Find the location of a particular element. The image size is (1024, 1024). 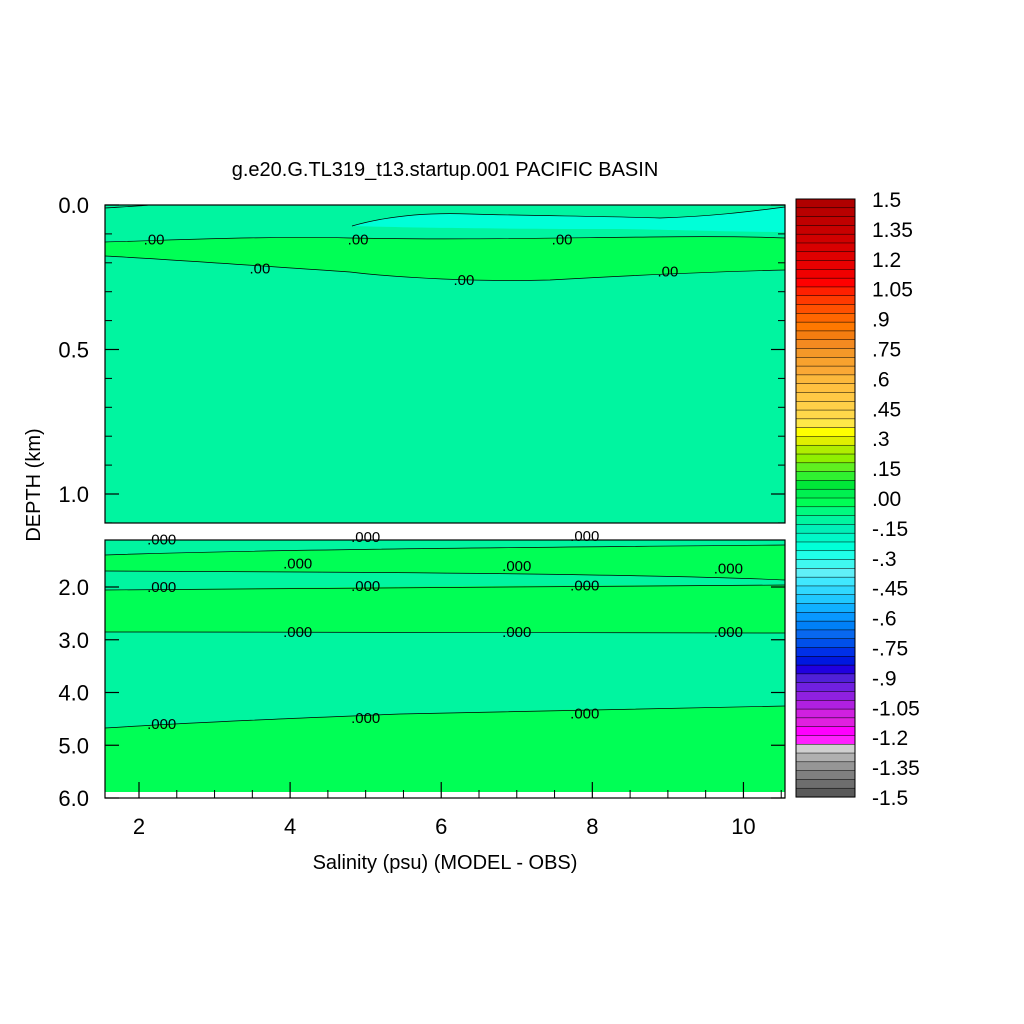

x-axis-label: Salinity (psu) (MODEL - OBS) is located at coordinates (445, 863).